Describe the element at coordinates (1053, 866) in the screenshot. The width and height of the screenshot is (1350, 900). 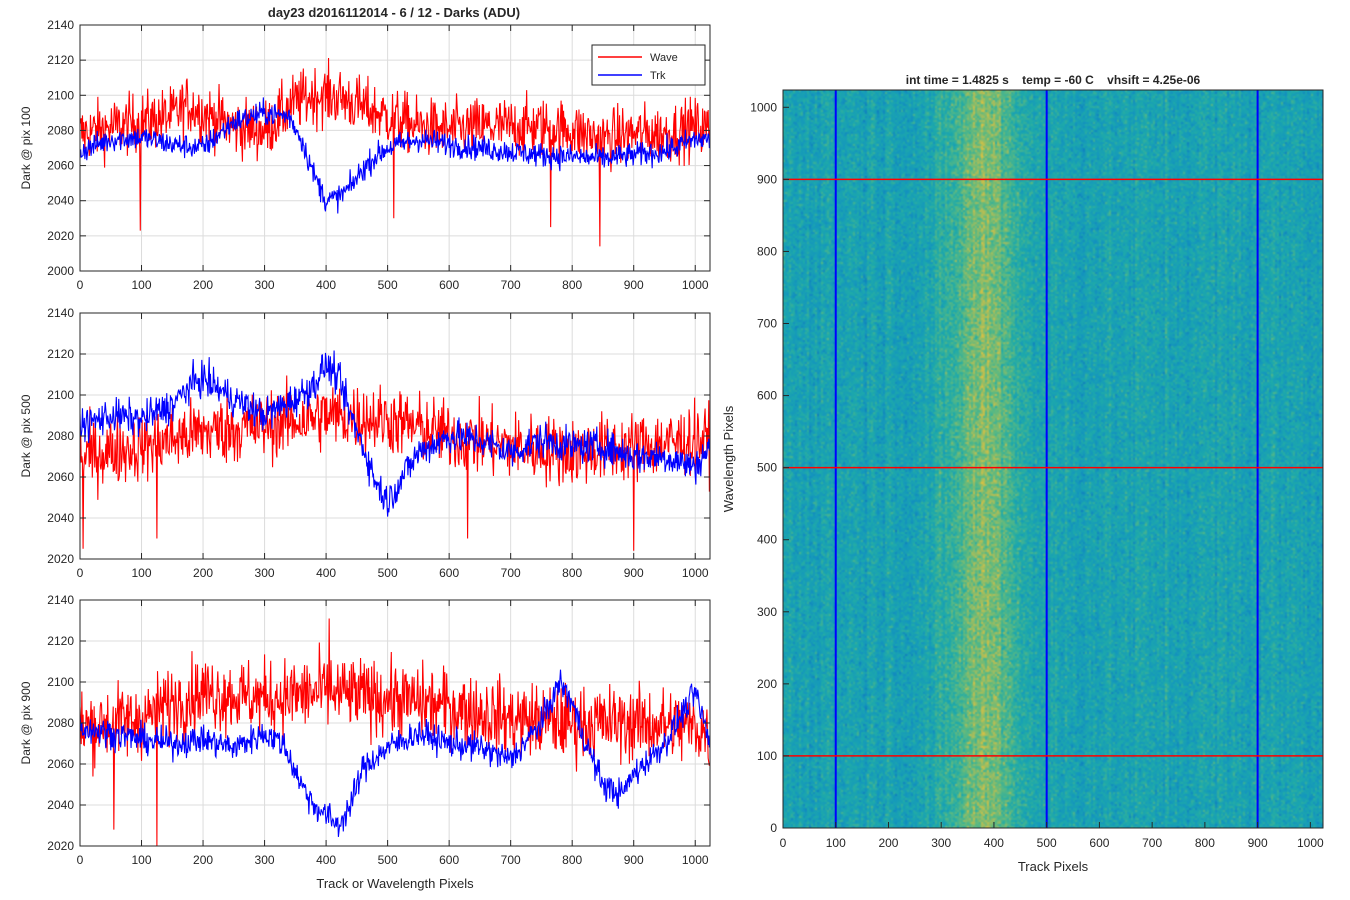
I see `heatmap-xlabel: Track Pixels` at that location.